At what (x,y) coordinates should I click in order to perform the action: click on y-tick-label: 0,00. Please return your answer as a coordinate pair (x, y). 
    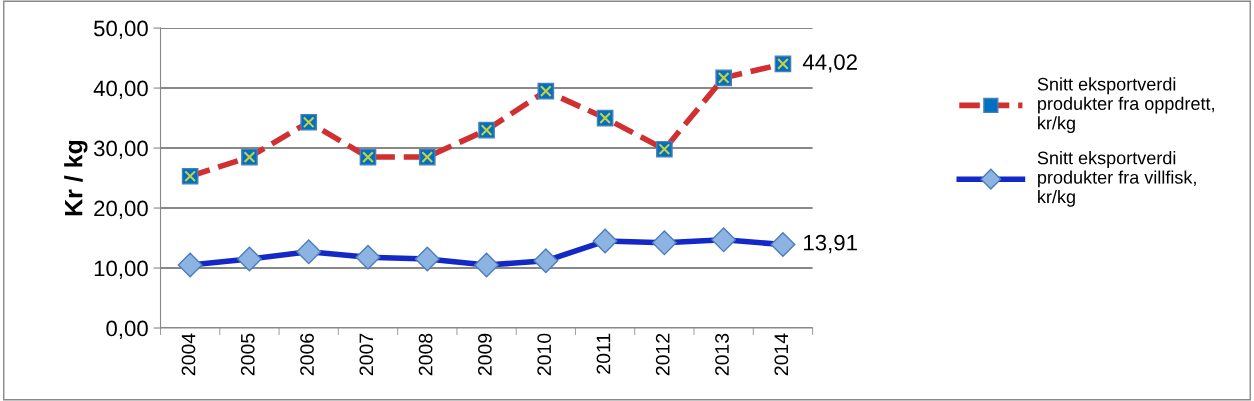
    Looking at the image, I should click on (127, 329).